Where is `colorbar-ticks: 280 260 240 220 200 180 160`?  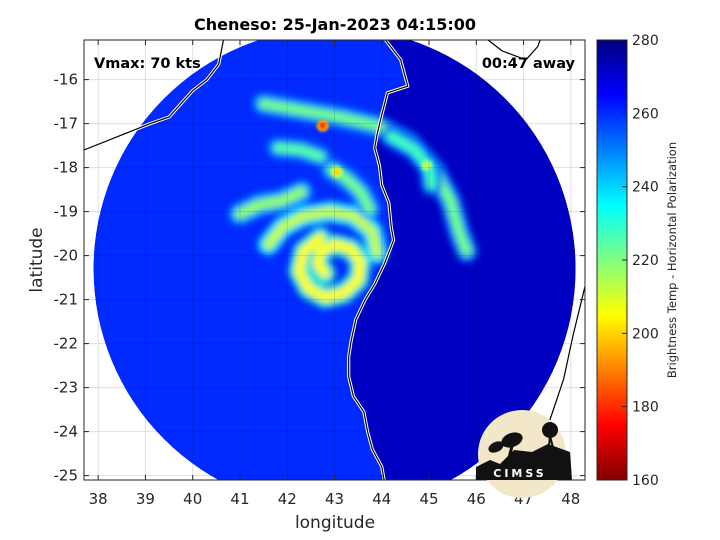 colorbar-ticks: 280 260 240 220 200 180 160 is located at coordinates (640, 261).